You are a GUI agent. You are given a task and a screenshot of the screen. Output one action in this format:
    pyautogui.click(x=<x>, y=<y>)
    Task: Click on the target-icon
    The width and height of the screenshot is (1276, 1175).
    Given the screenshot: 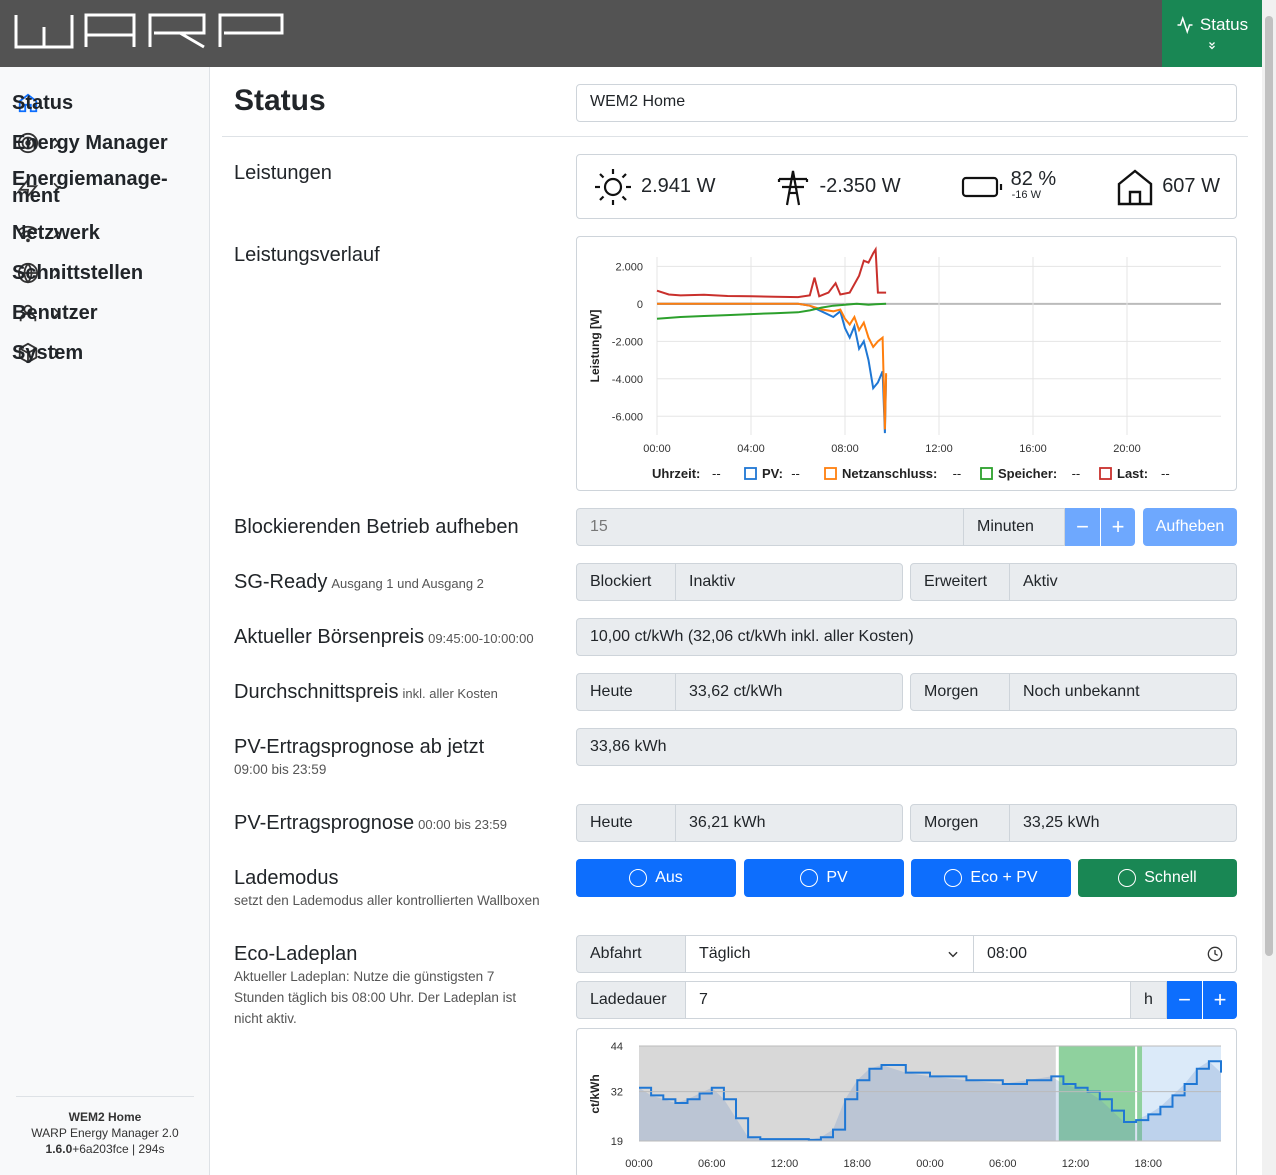 What is the action you would take?
    pyautogui.click(x=28, y=143)
    